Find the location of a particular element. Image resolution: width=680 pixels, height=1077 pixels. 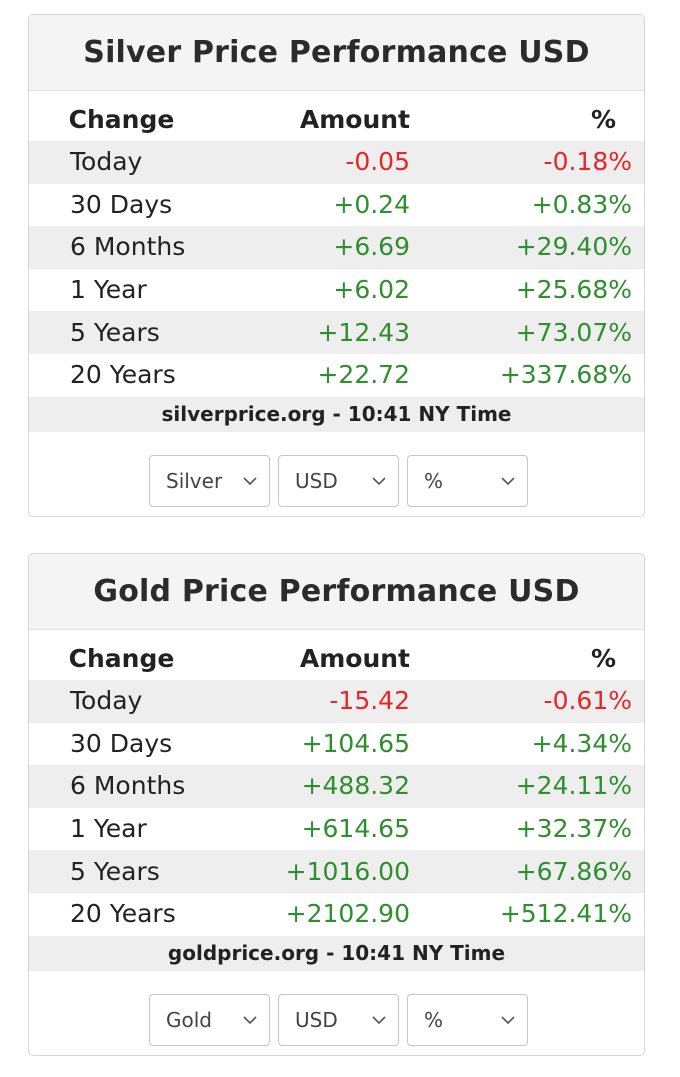

amount-value: +6.02 is located at coordinates (371, 290).